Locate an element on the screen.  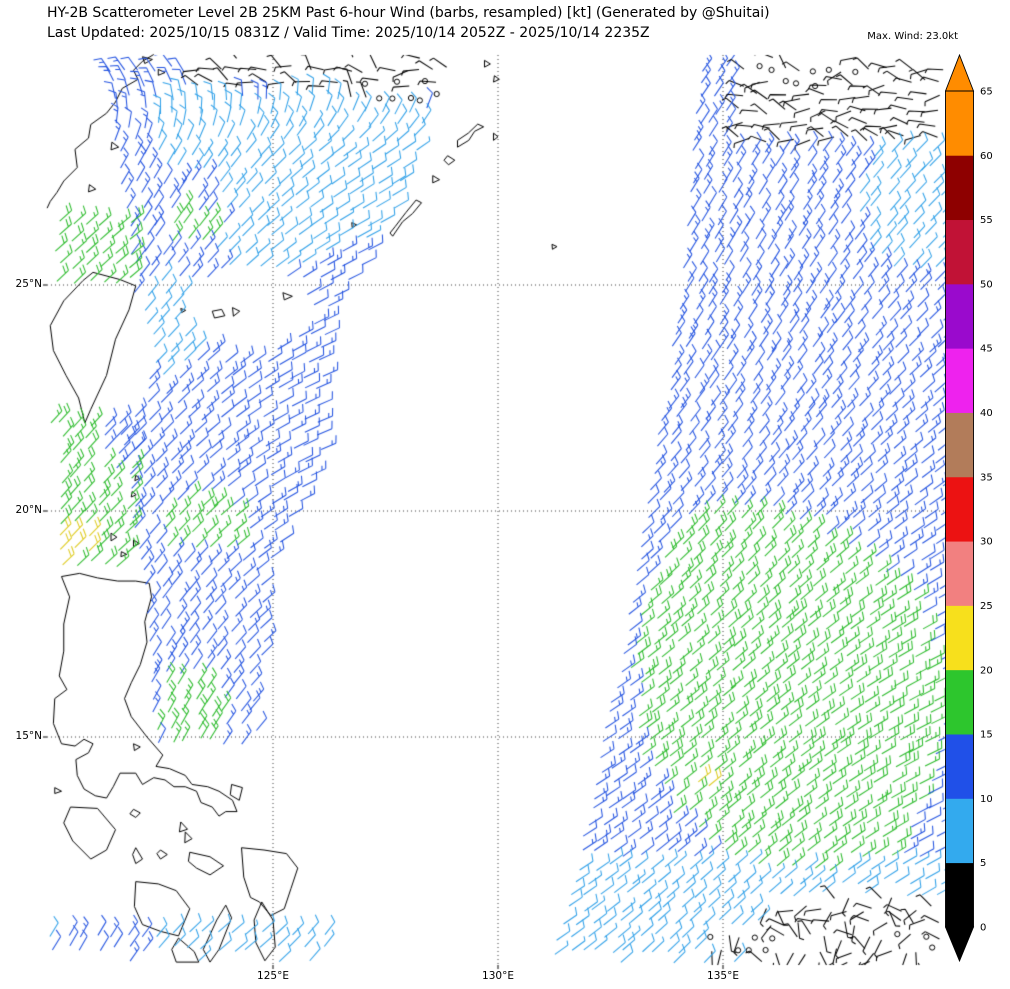
colorbar-tick-label: 65 is located at coordinates (986, 92).